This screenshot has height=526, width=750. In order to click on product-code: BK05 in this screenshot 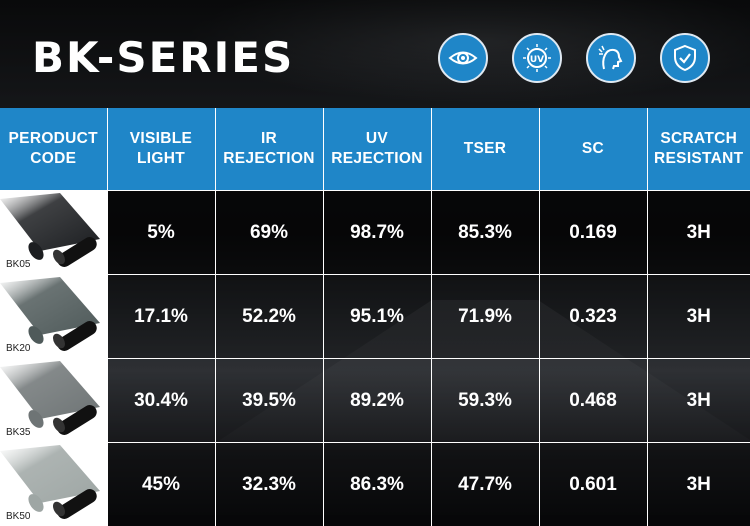, I will do `click(18, 264)`.